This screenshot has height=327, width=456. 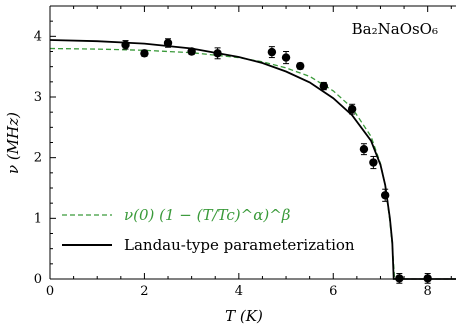 What do you see at coordinates (333, 291) in the screenshot?
I see `x-tick-label: 6` at bounding box center [333, 291].